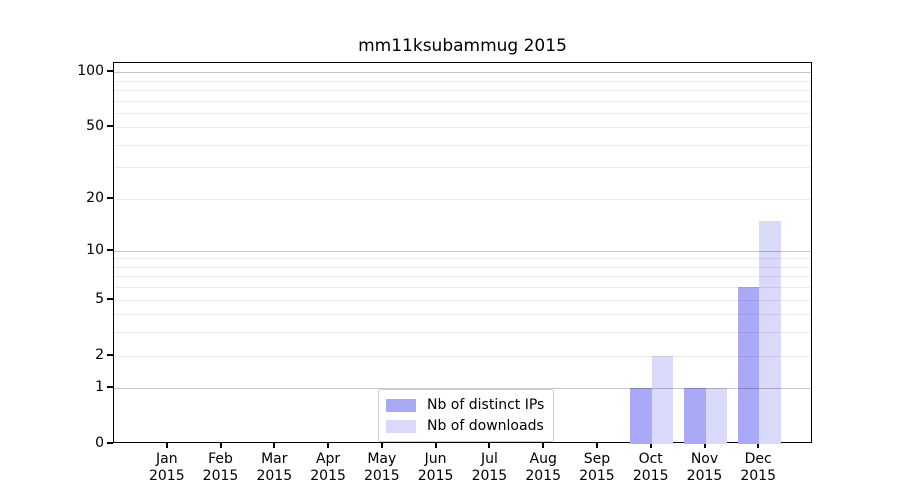 The height and width of the screenshot is (500, 900). What do you see at coordinates (401, 426) in the screenshot?
I see `legend-swatch-downloads-icon` at bounding box center [401, 426].